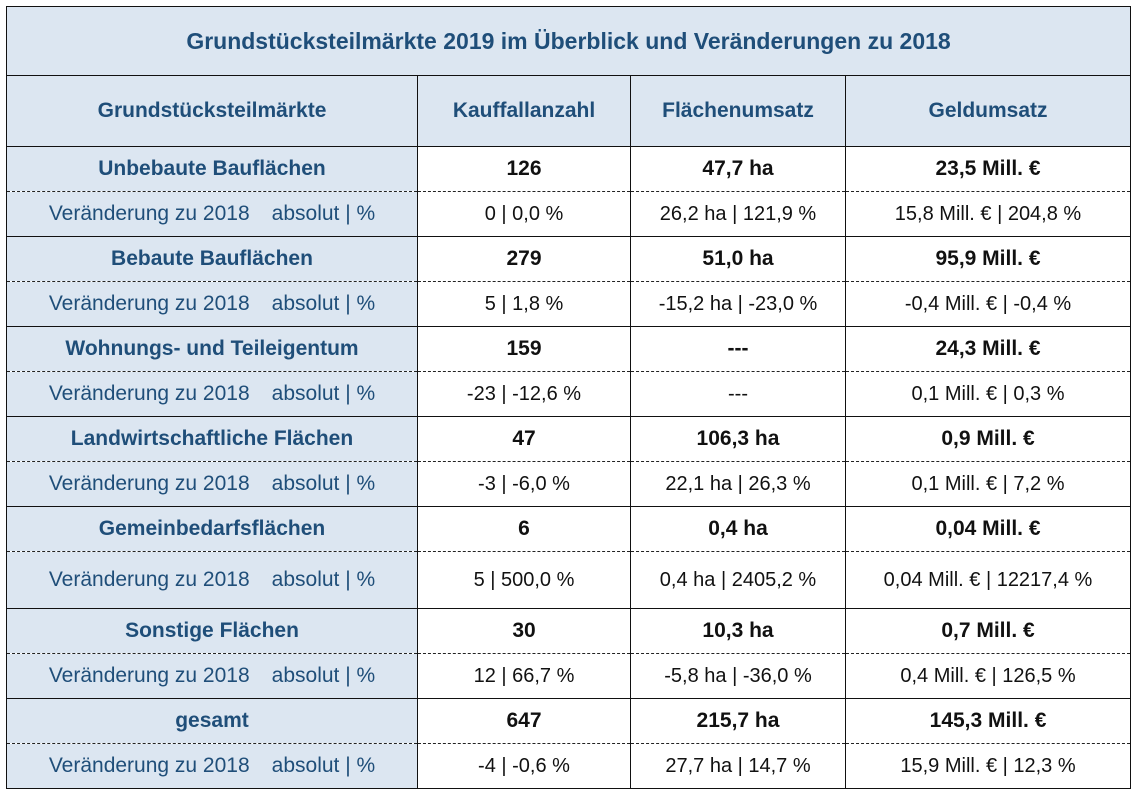  I want to click on money-change: 0,1 Mill. € | 7,2 %, so click(988, 484).